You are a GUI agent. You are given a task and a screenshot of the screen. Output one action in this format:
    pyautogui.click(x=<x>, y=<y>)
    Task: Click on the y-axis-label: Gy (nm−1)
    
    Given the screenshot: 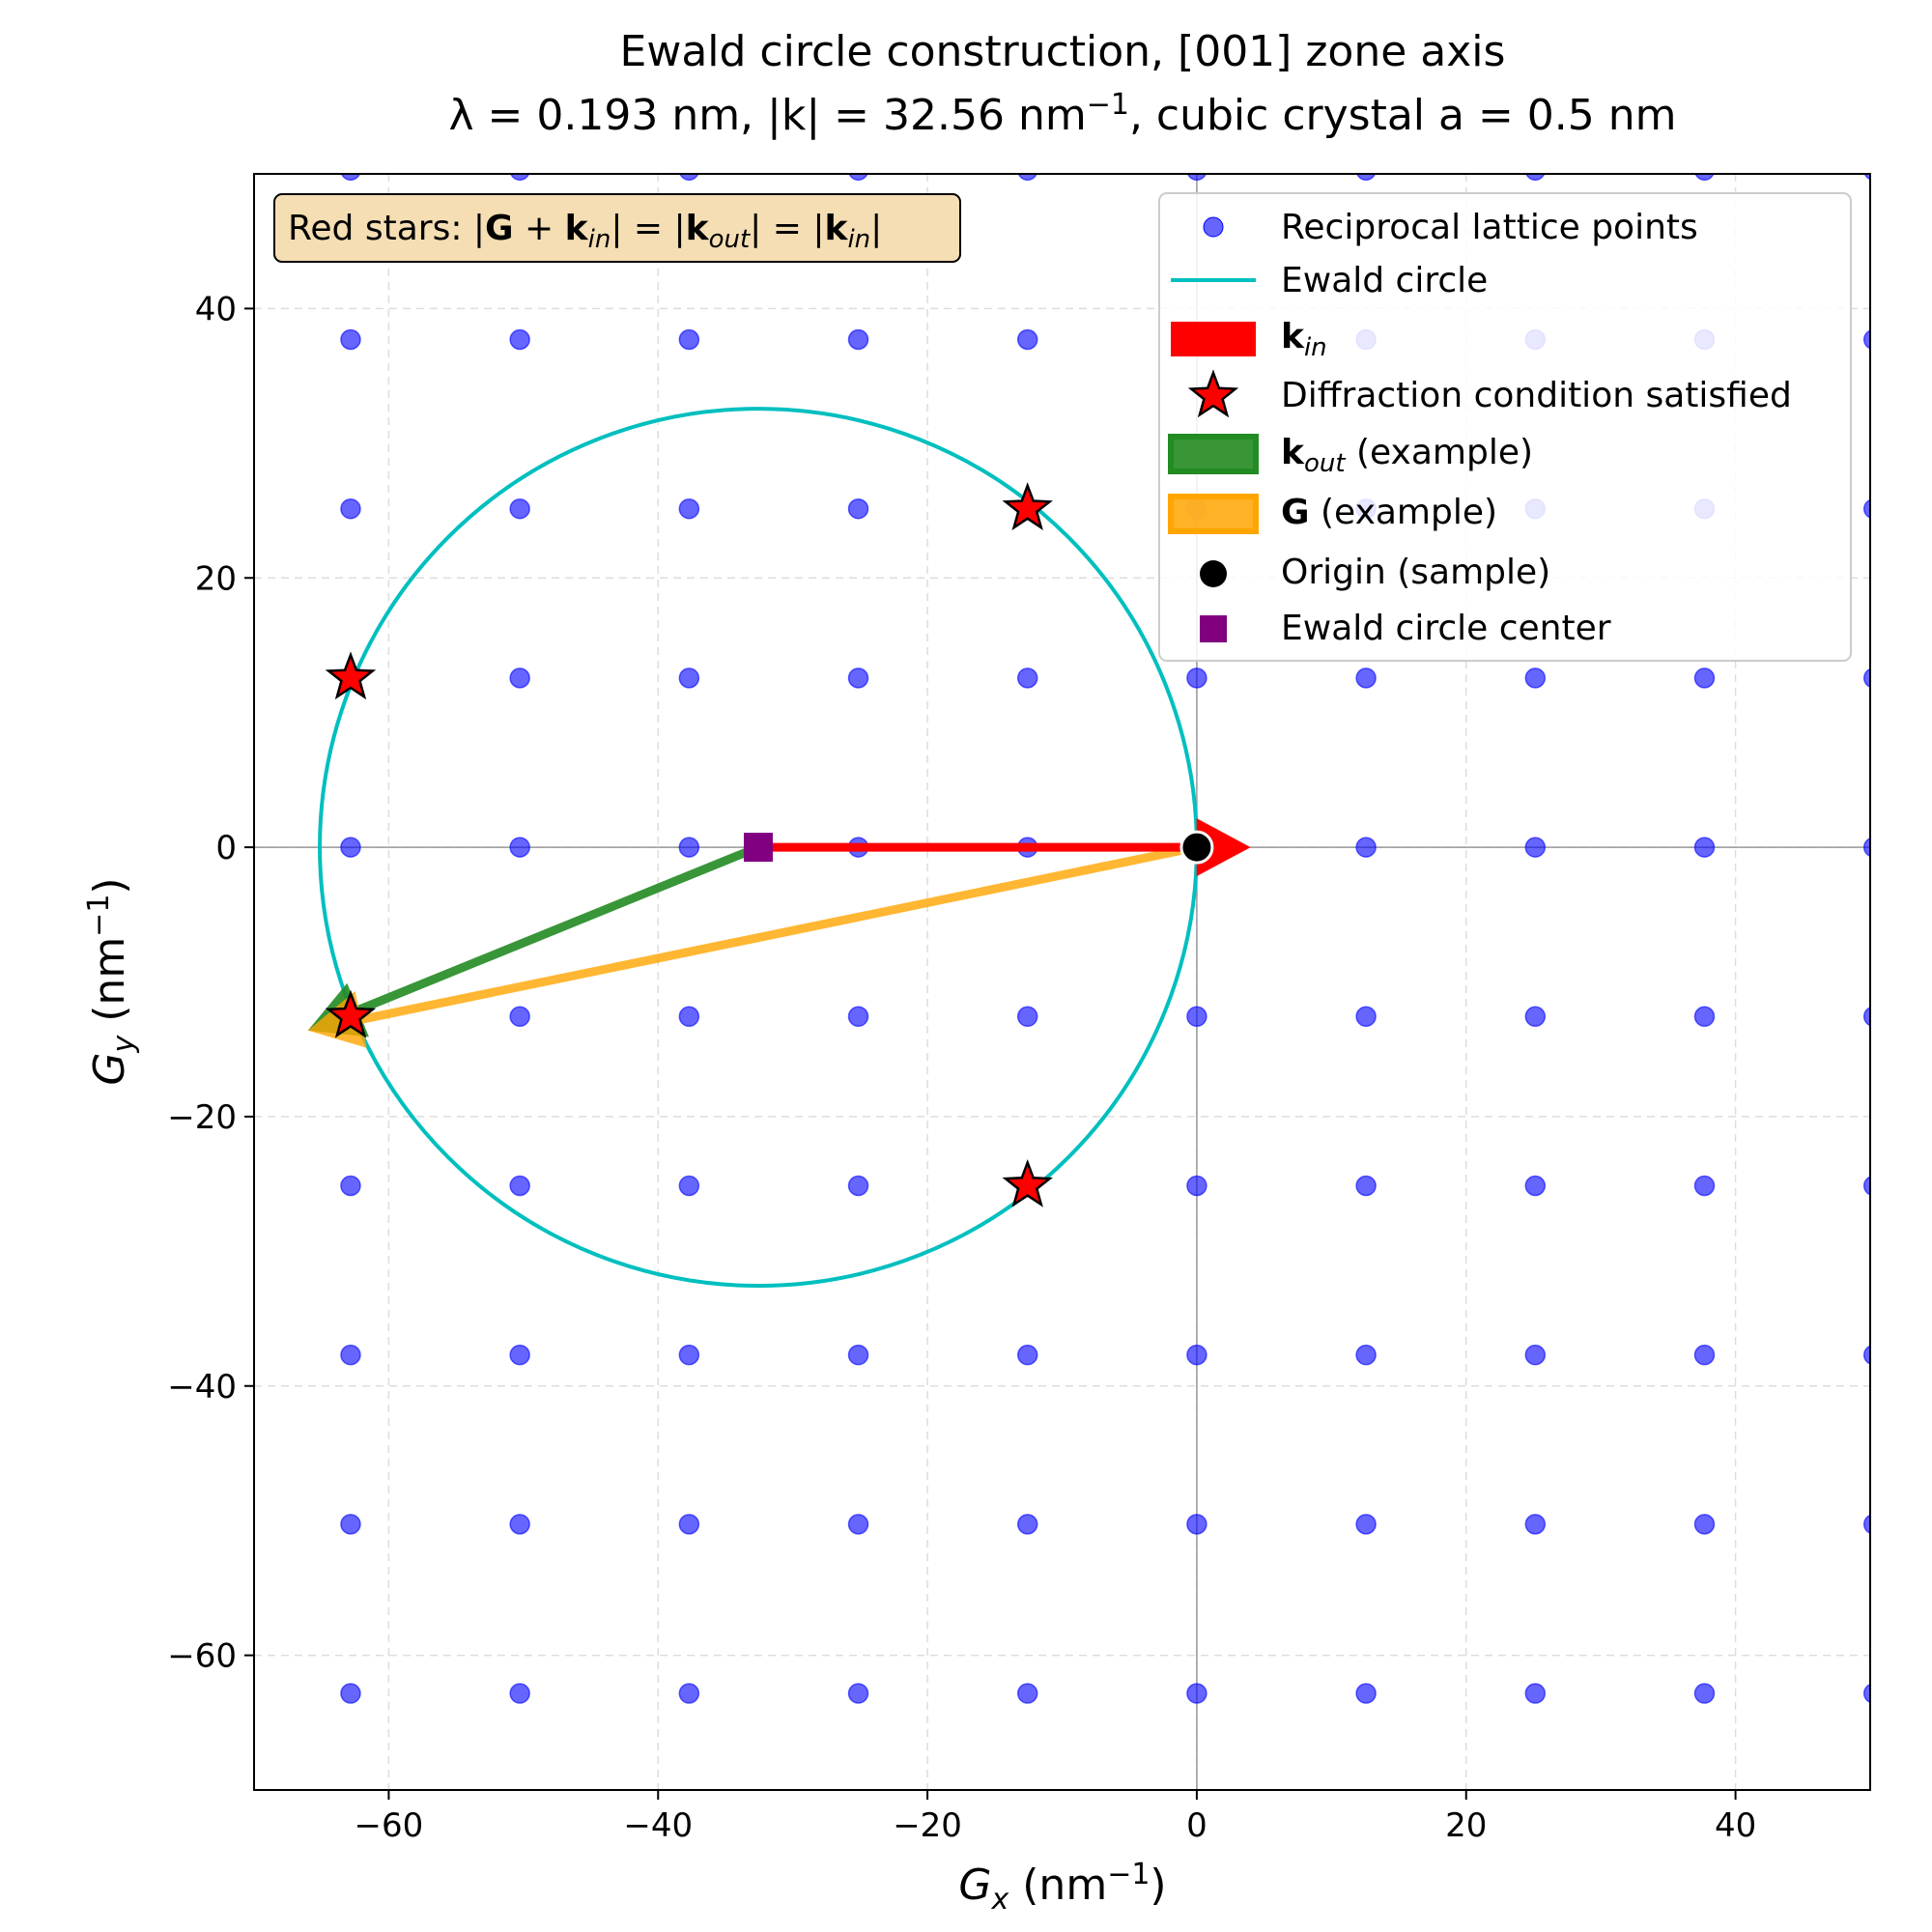 What is the action you would take?
    pyautogui.click(x=111, y=981)
    